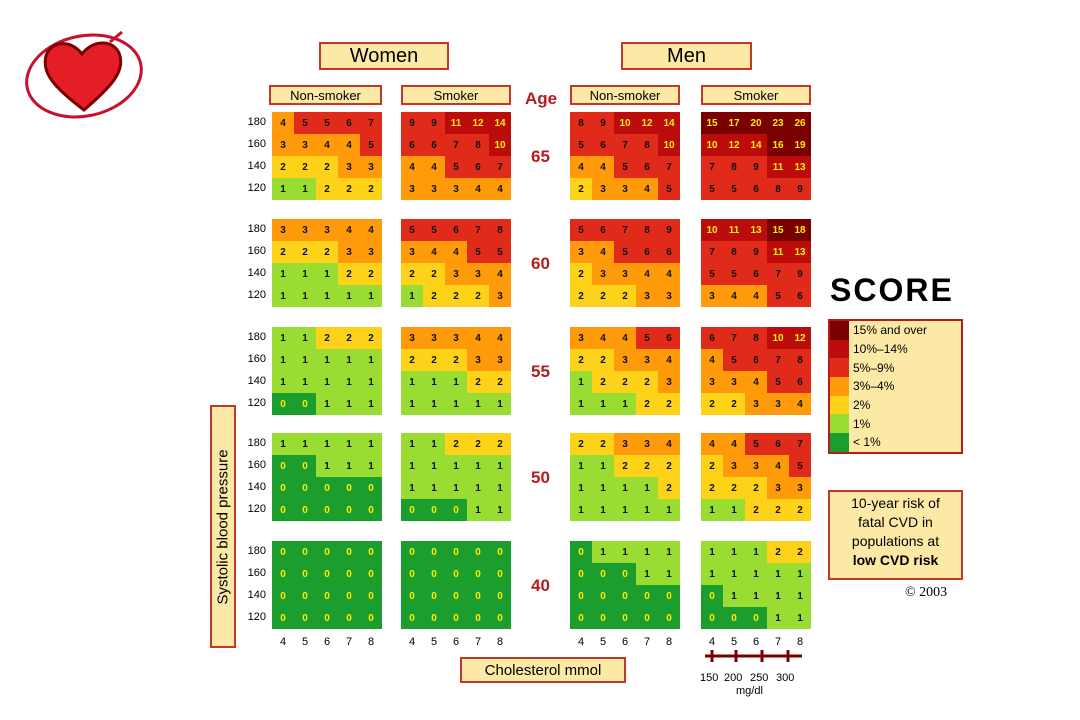 This screenshot has height=720, width=1080. Describe the element at coordinates (895, 368) in the screenshot. I see `legend-item: 5%–9%` at that location.